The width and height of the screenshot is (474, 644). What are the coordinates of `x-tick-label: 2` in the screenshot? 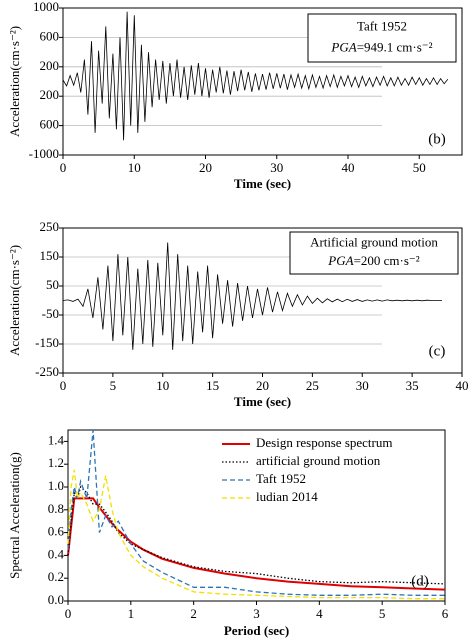 It's located at (193, 613).